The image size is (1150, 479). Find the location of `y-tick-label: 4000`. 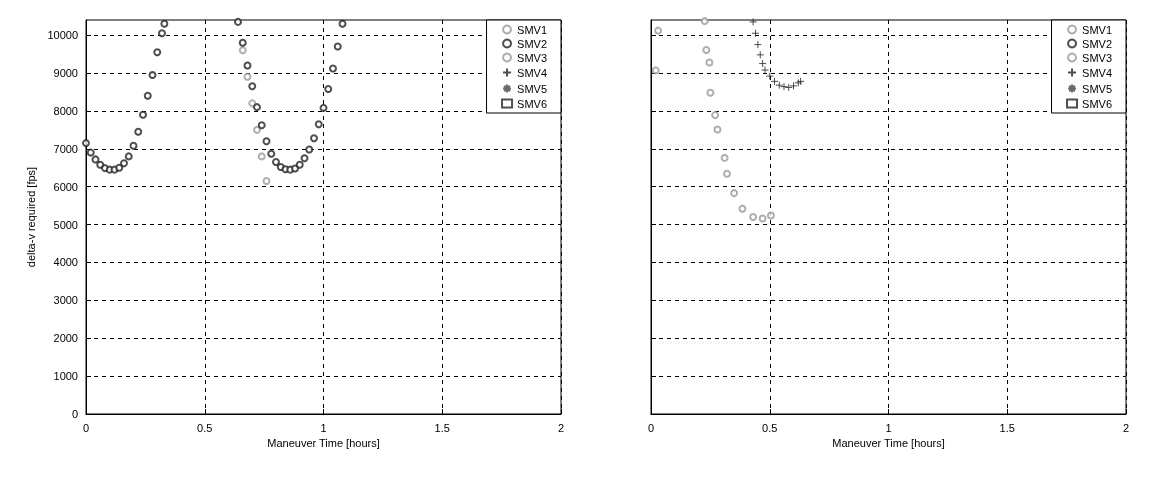

y-tick-label: 4000 is located at coordinates (65, 262).